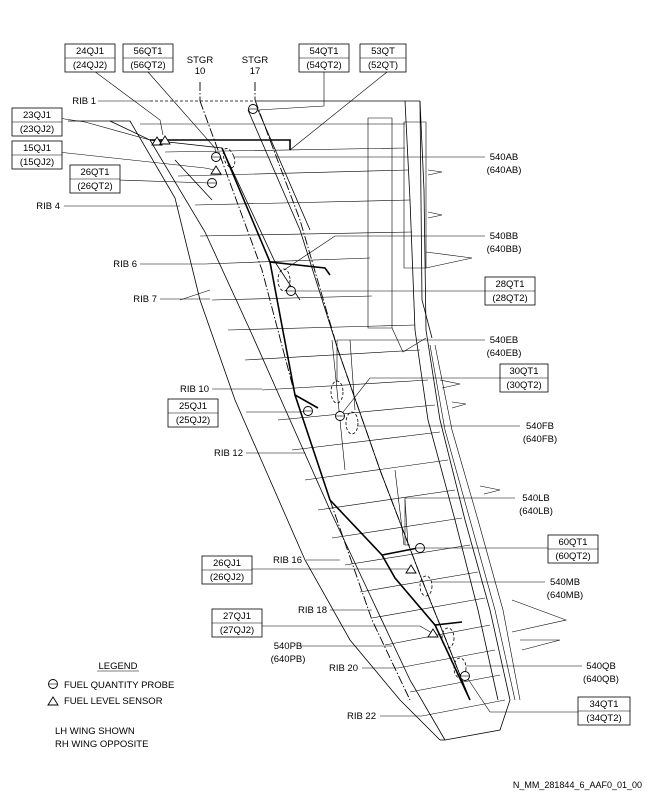  Describe the element at coordinates (383, 65) in the screenshot. I see `svg-text: (52QT)` at that location.